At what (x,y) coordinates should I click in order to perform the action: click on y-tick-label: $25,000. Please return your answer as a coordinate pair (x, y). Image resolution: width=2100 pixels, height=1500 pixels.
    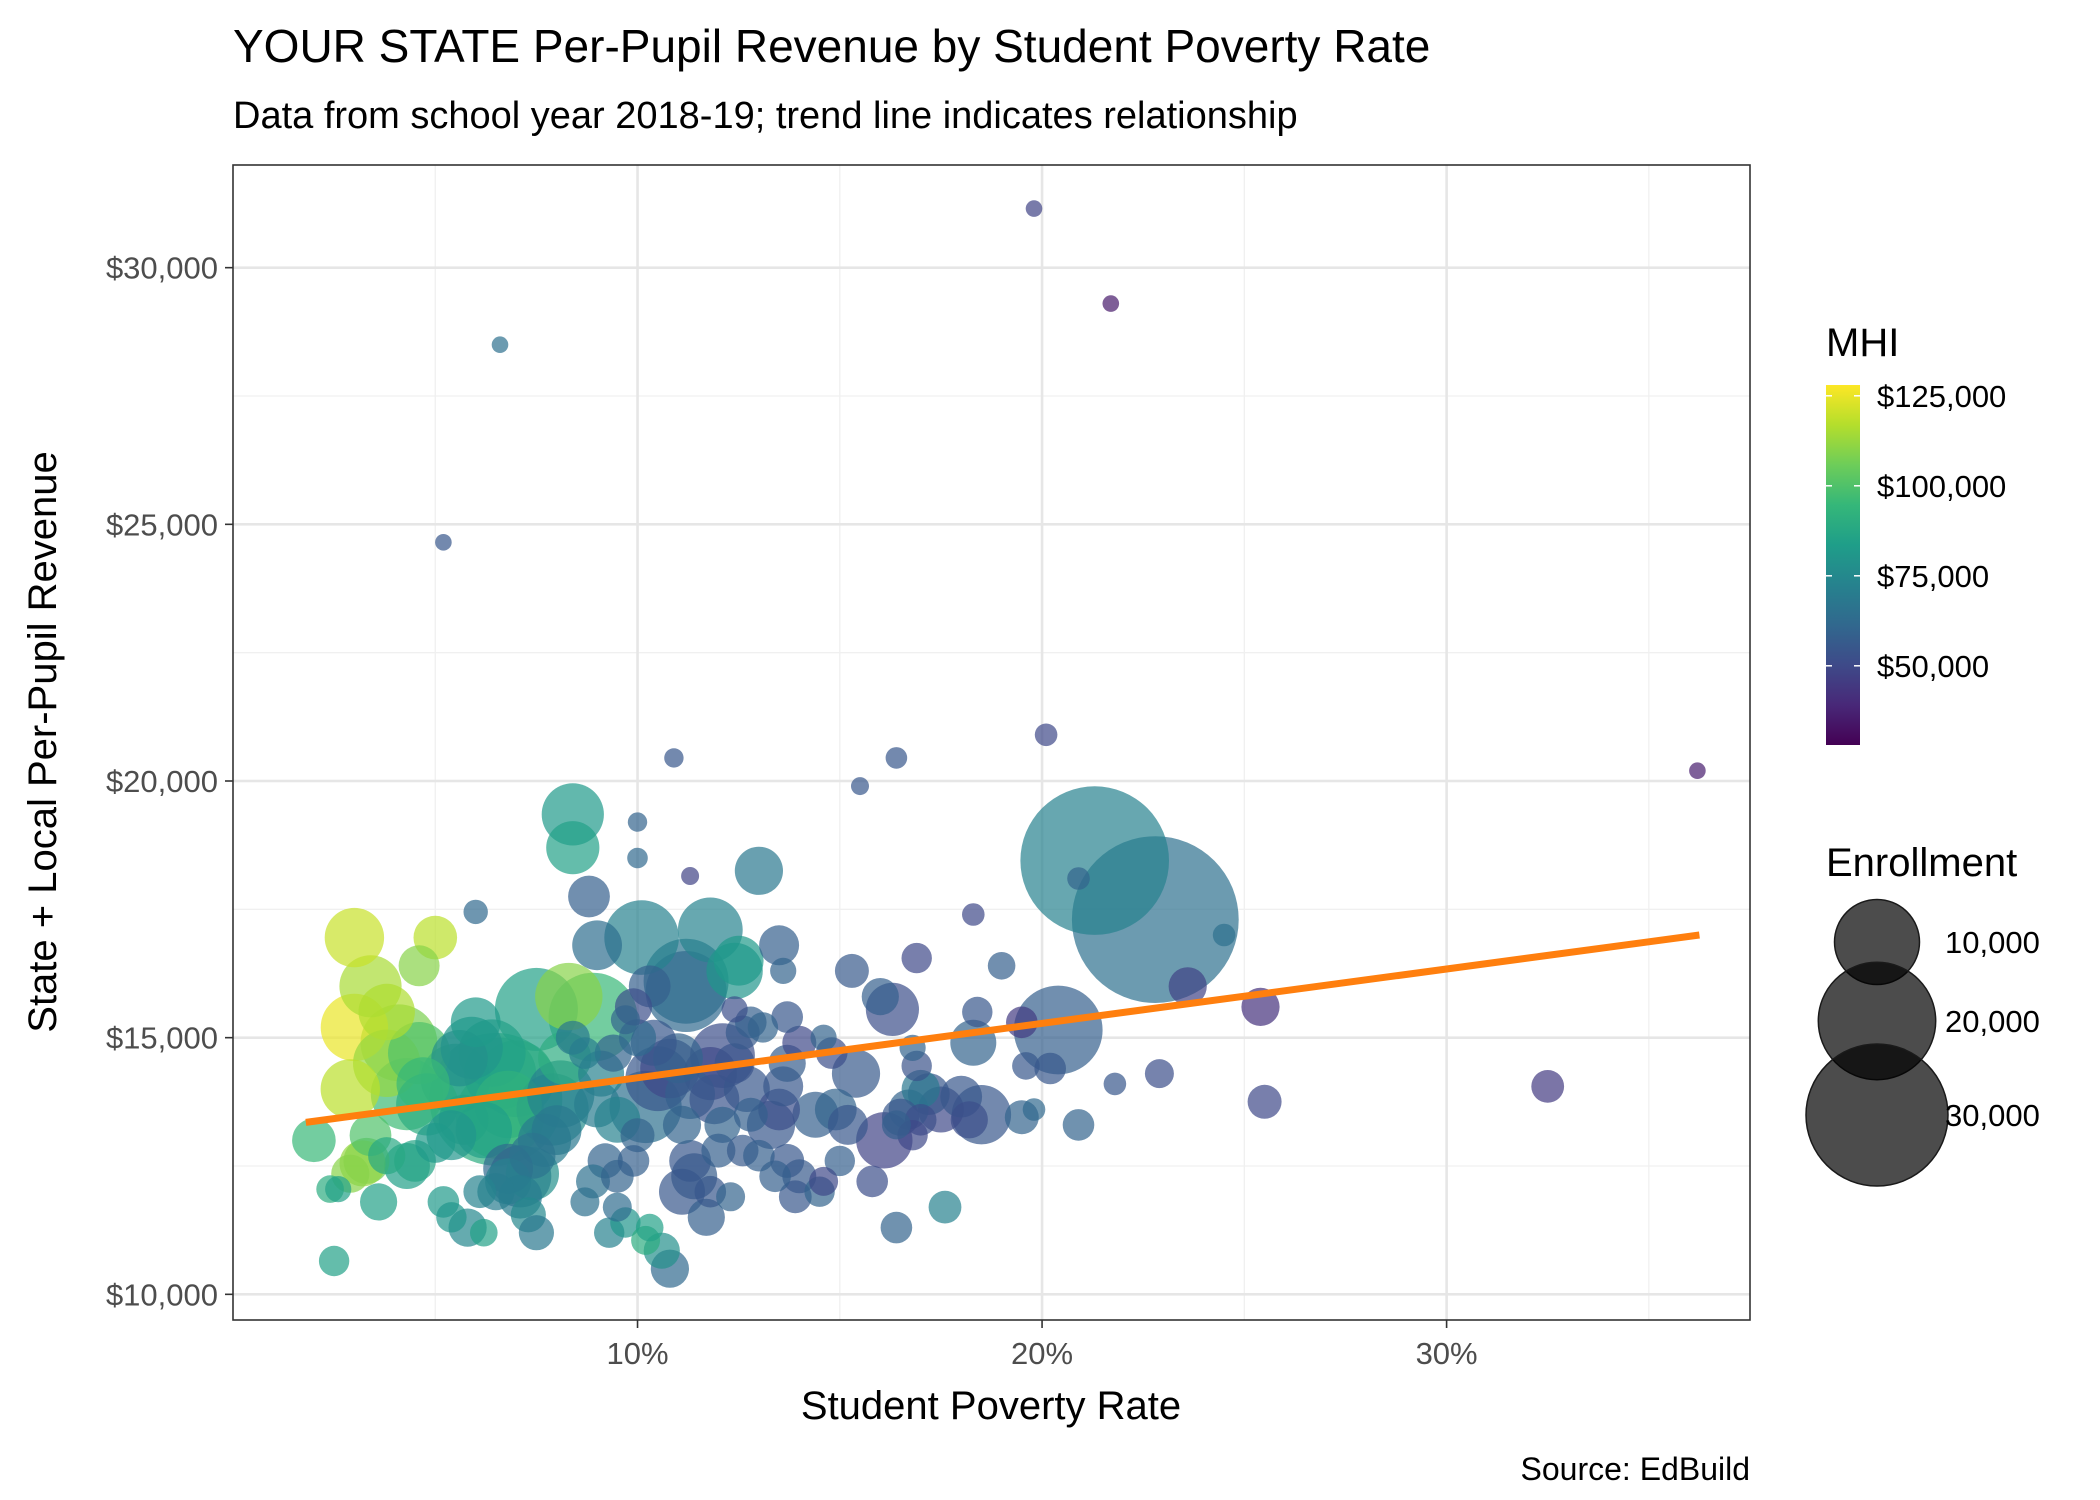
    Looking at the image, I should click on (162, 524).